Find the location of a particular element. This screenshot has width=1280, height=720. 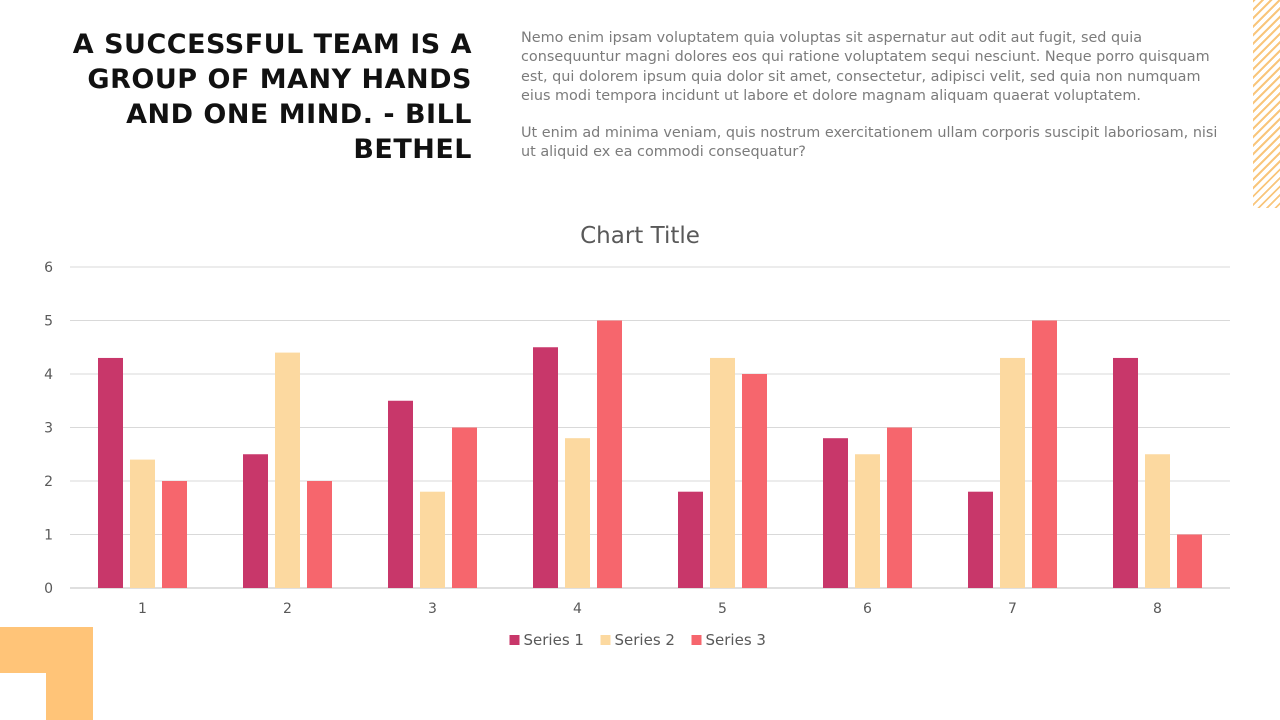

legend-label: Series 1 is located at coordinates (554, 640).